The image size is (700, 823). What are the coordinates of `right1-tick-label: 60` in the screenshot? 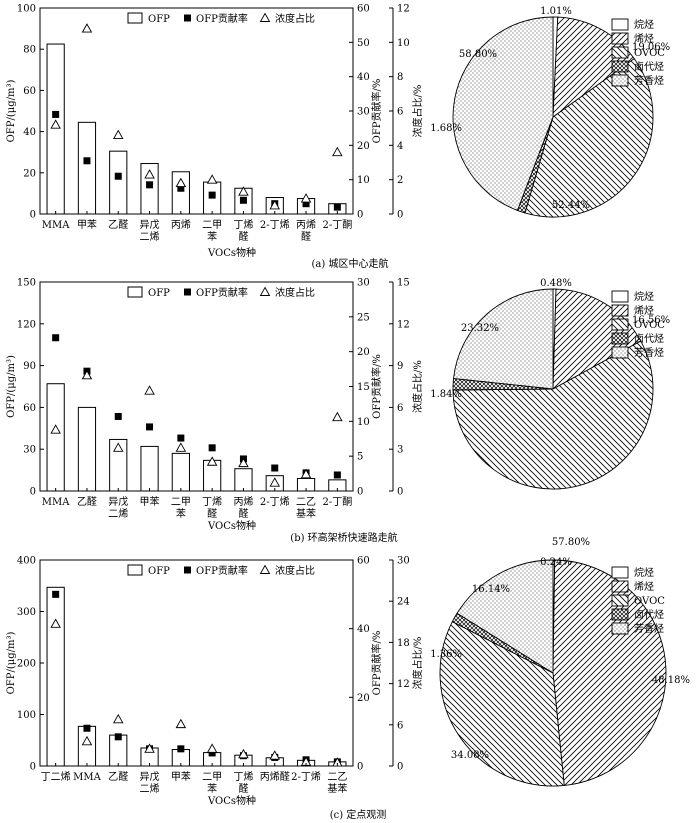 It's located at (363, 9).